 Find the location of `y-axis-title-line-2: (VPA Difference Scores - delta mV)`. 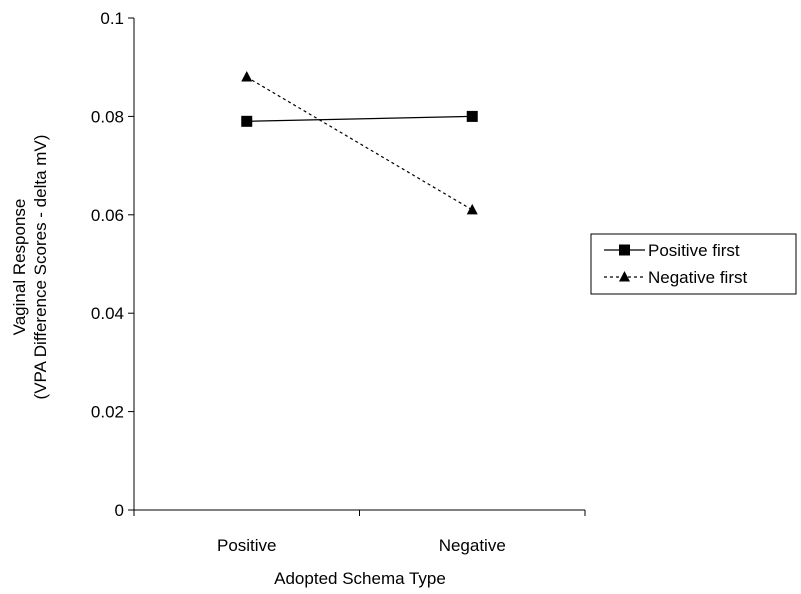

y-axis-title-line-2: (VPA Difference Scores - delta mV) is located at coordinates (40, 267).